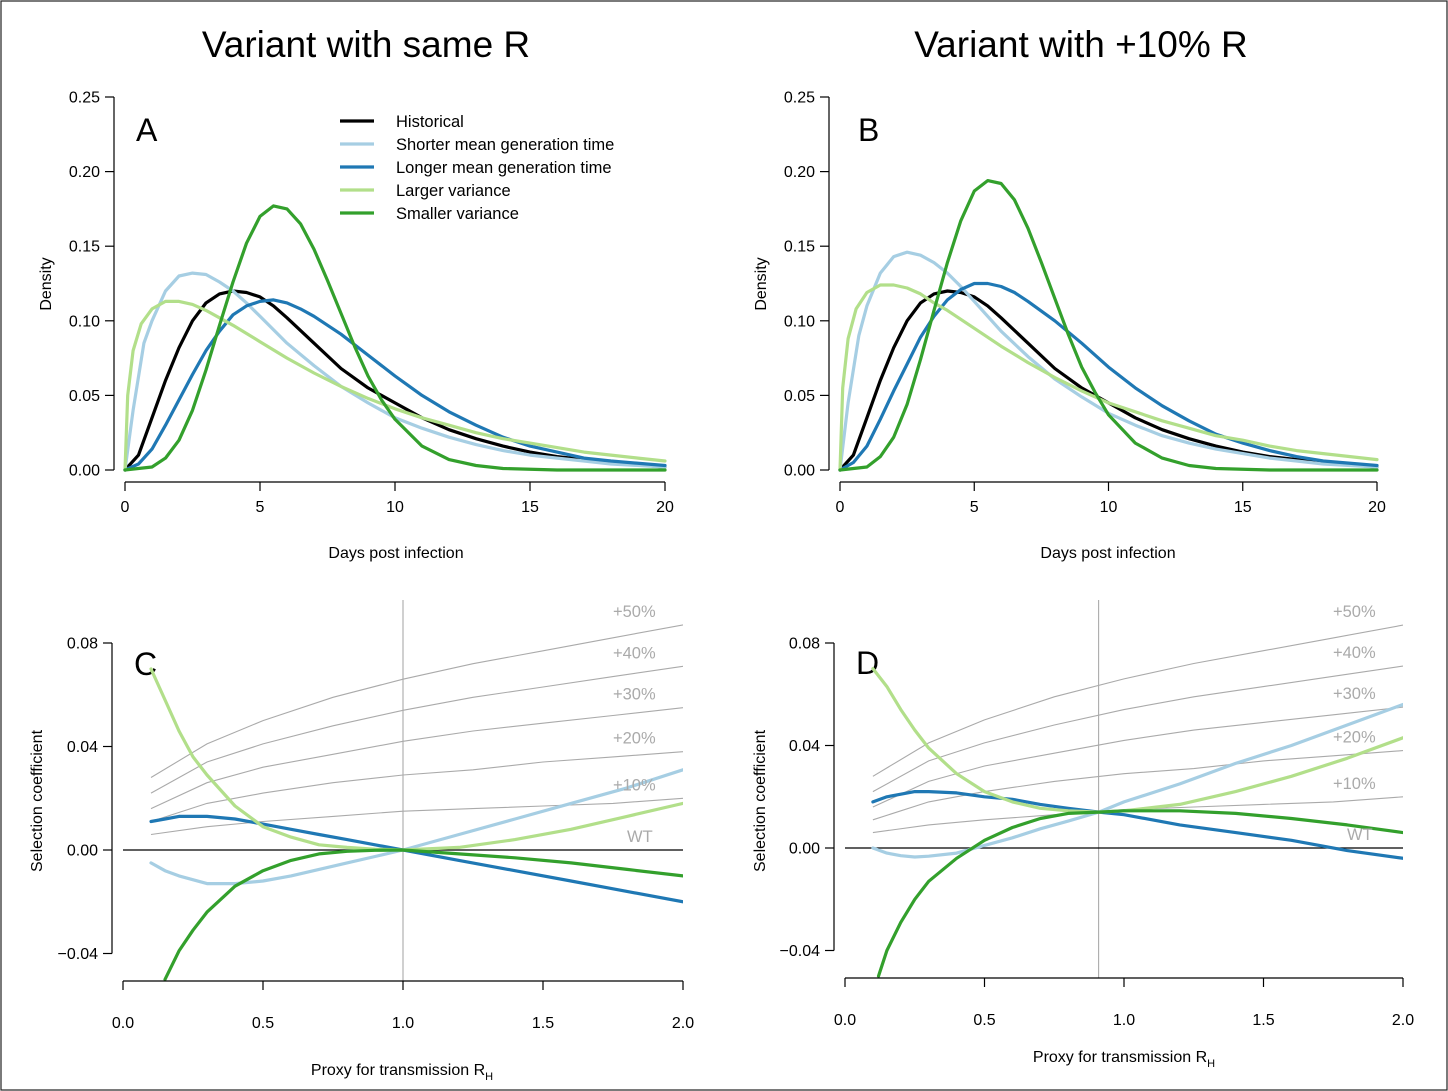 The width and height of the screenshot is (1448, 1091). Describe the element at coordinates (665, 507) in the screenshot. I see `panel-a-x-tick-label: 20` at that location.